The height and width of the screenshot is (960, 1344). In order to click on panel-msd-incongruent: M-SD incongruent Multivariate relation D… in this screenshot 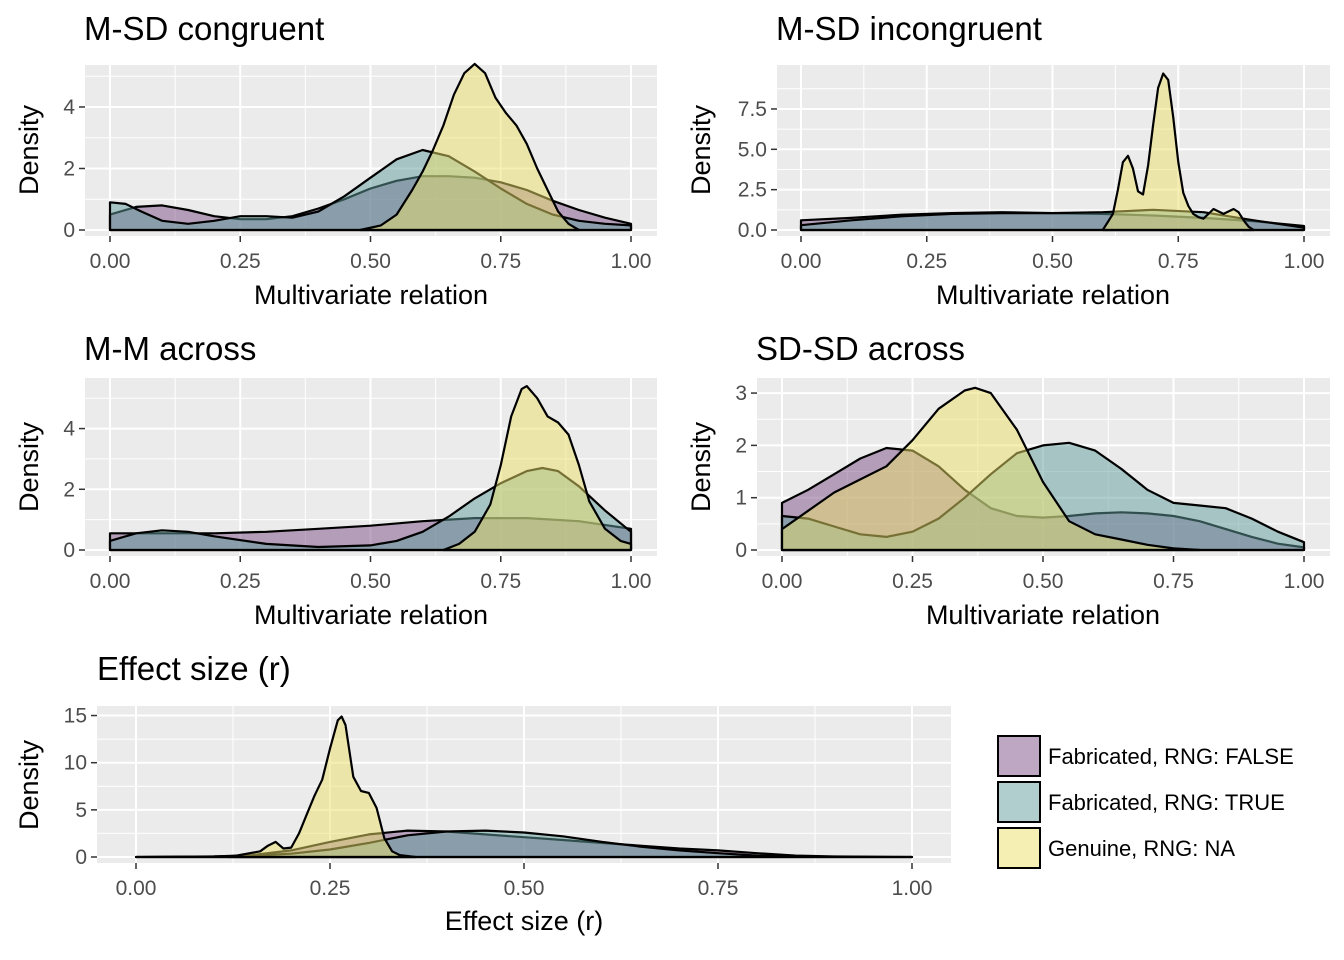, I will do `click(1008, 160)`.